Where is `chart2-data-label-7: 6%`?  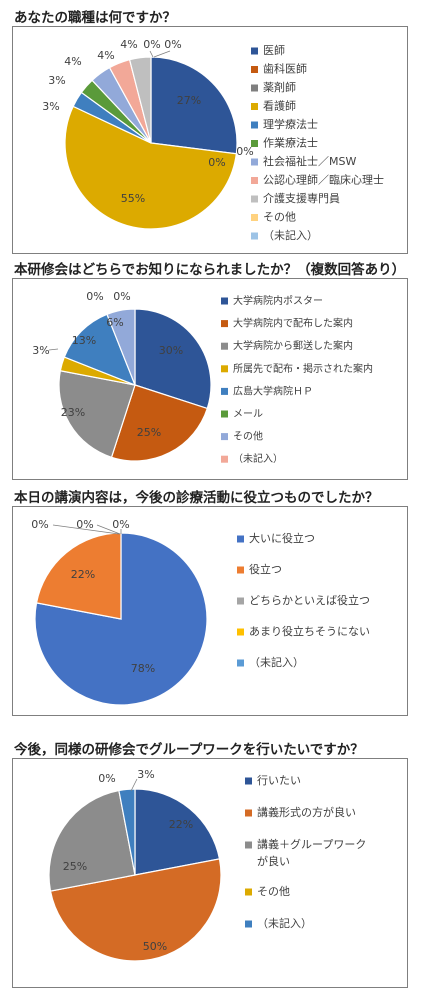 chart2-data-label-7: 6% is located at coordinates (114, 322).